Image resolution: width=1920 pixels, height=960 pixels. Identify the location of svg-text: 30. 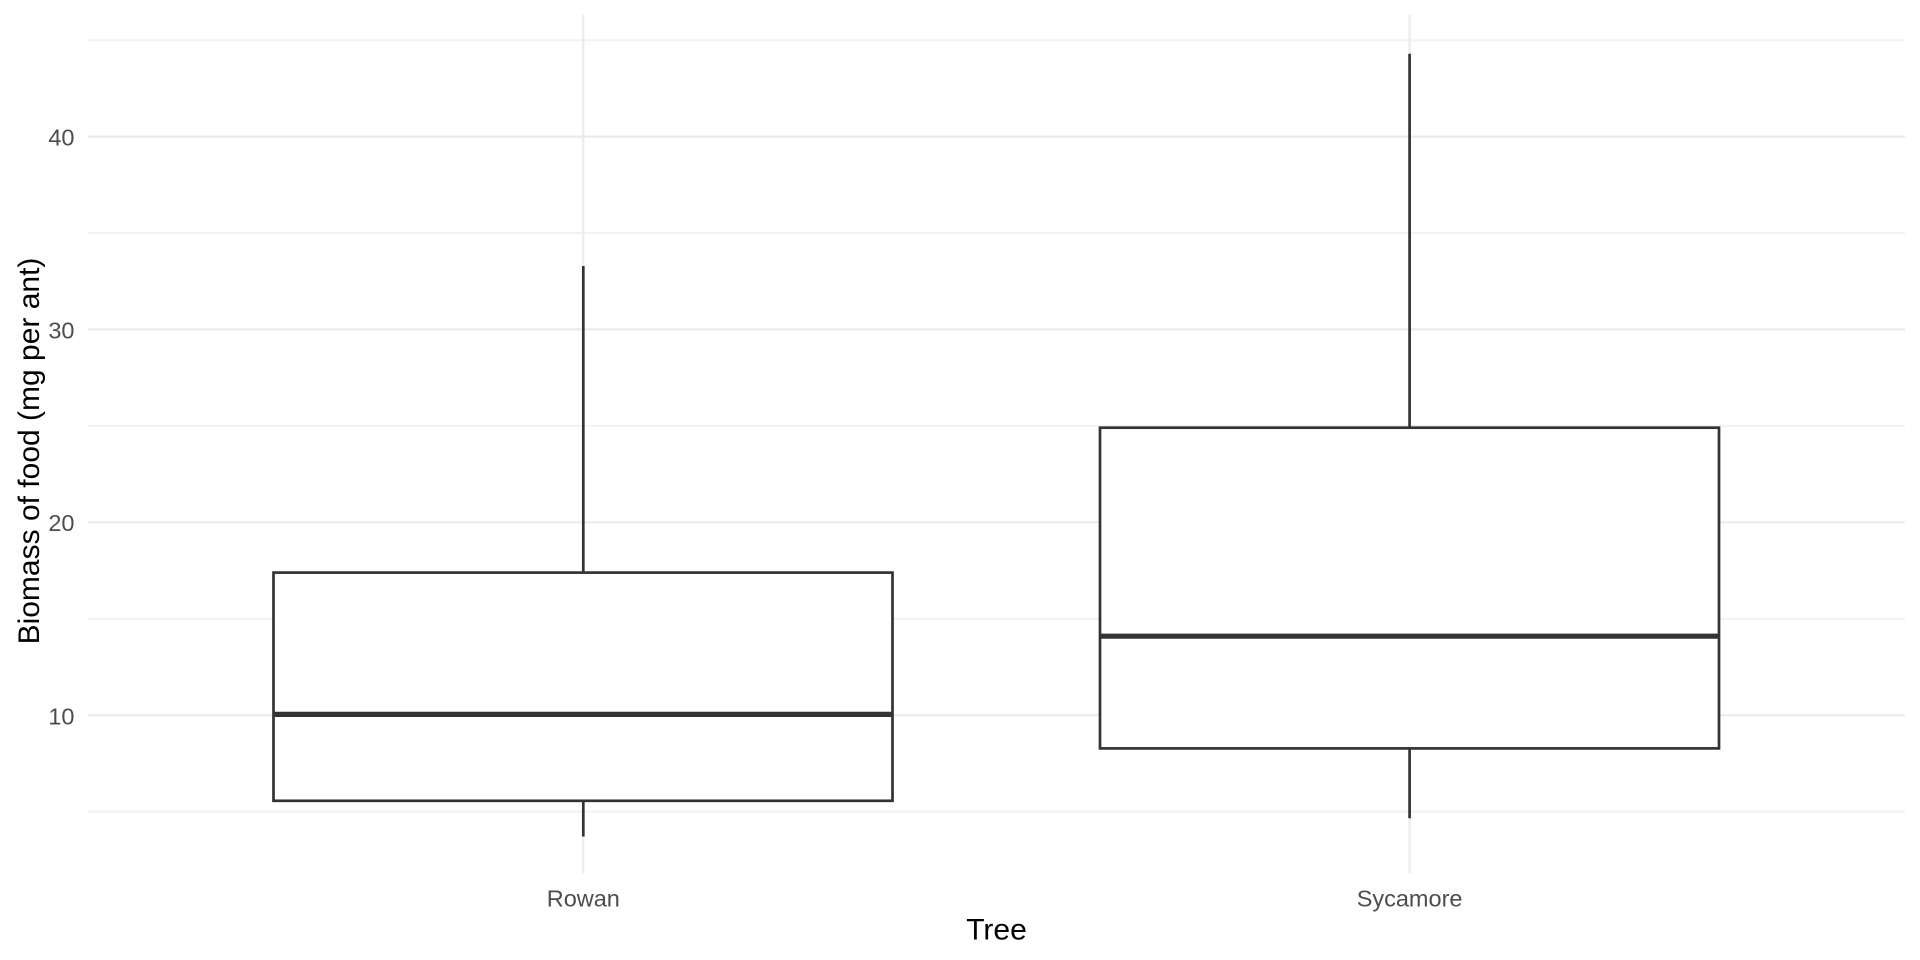
(61, 330).